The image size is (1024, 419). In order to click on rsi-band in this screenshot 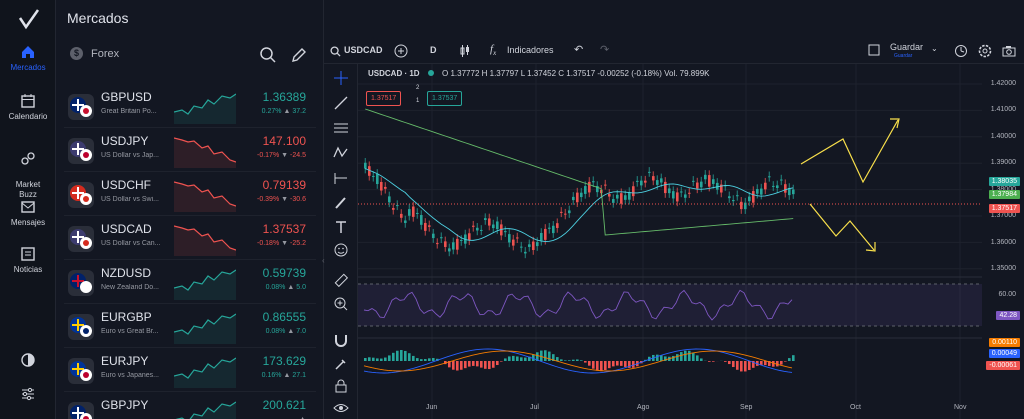, I will do `click(670, 305)`.